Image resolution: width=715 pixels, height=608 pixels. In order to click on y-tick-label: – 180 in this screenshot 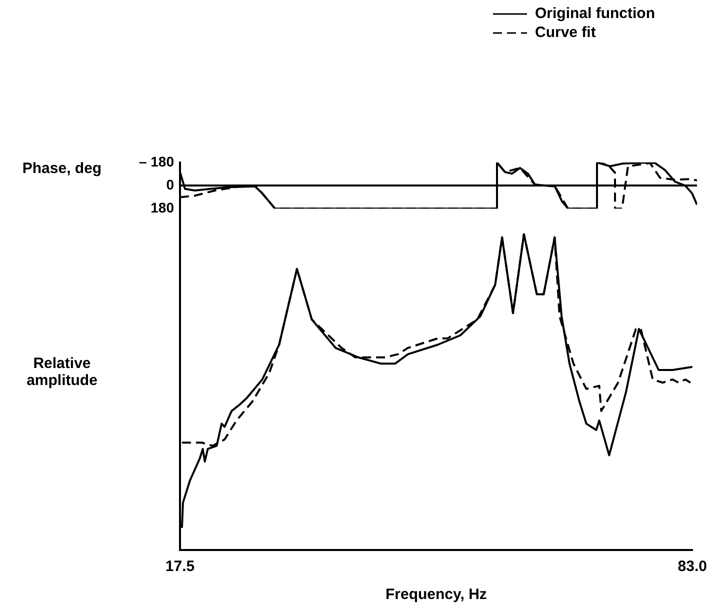, I will do `click(156, 161)`.